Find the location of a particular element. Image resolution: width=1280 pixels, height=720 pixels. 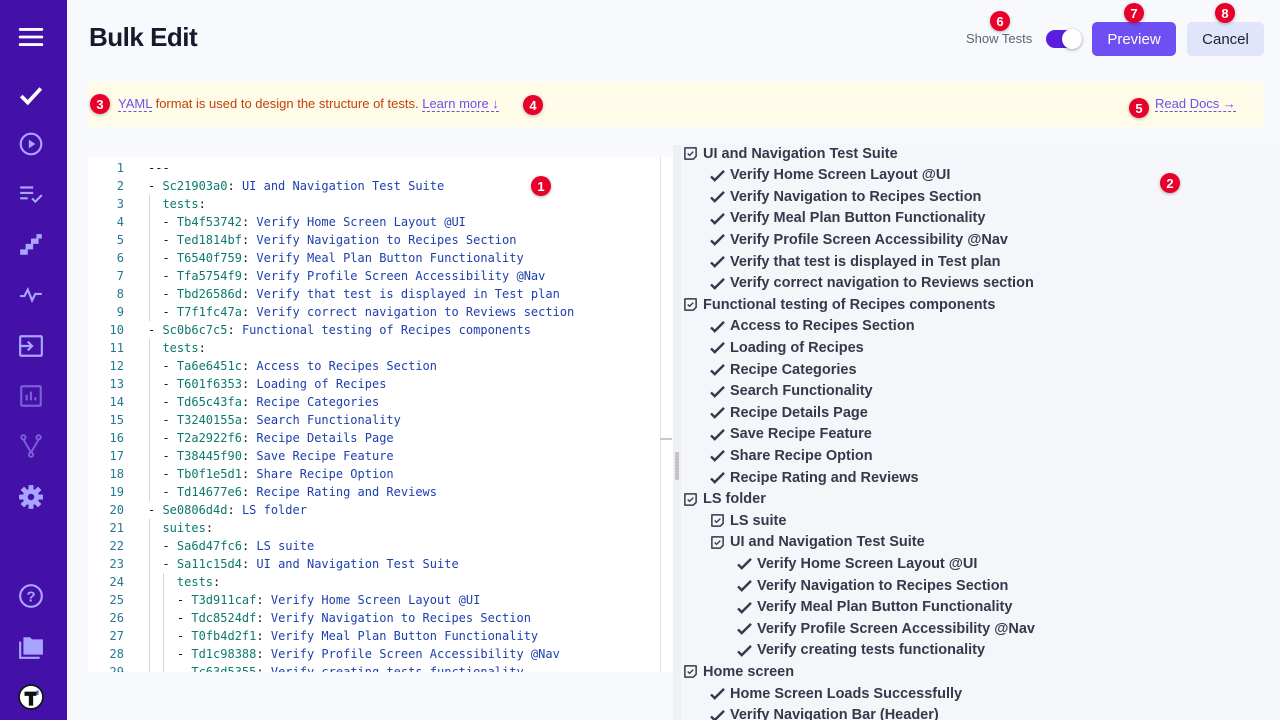

code-line: 14 - Td65c43fa: Recipe Categories is located at coordinates (233, 402).